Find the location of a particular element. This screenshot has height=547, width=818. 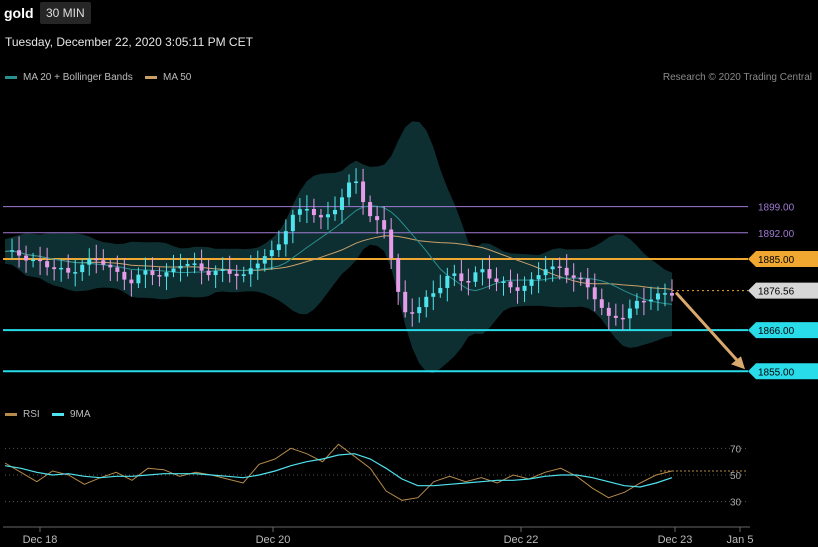

forecast-arrow-shaft is located at coordinates (707, 327).